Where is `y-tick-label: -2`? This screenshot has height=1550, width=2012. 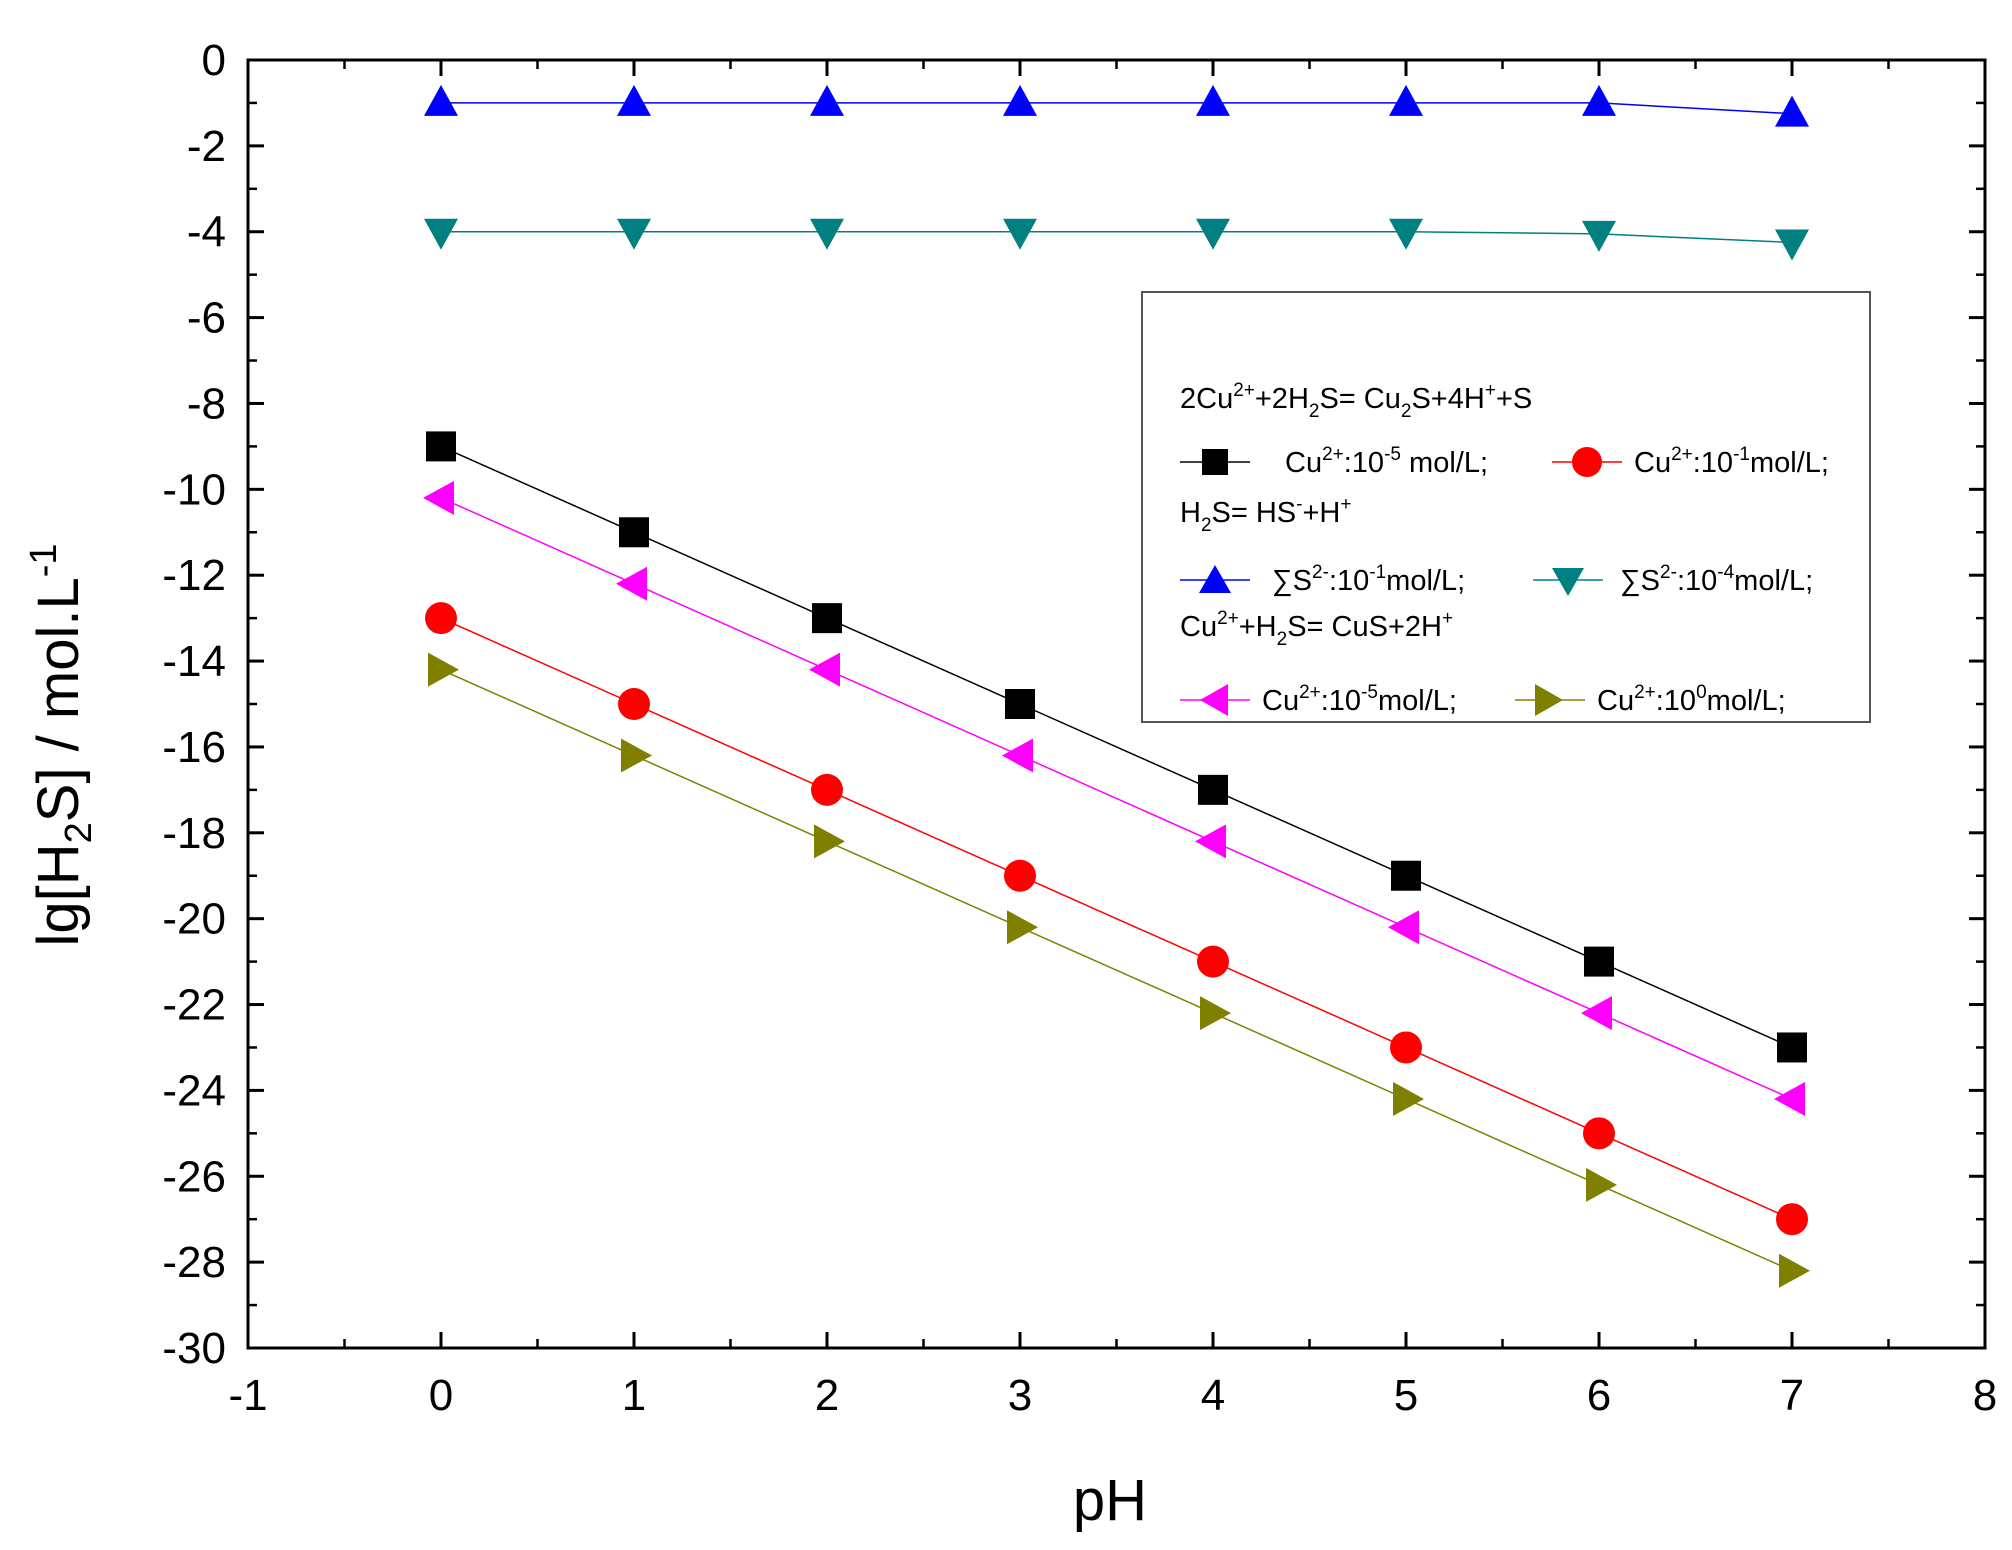
y-tick-label: -2 is located at coordinates (206, 146).